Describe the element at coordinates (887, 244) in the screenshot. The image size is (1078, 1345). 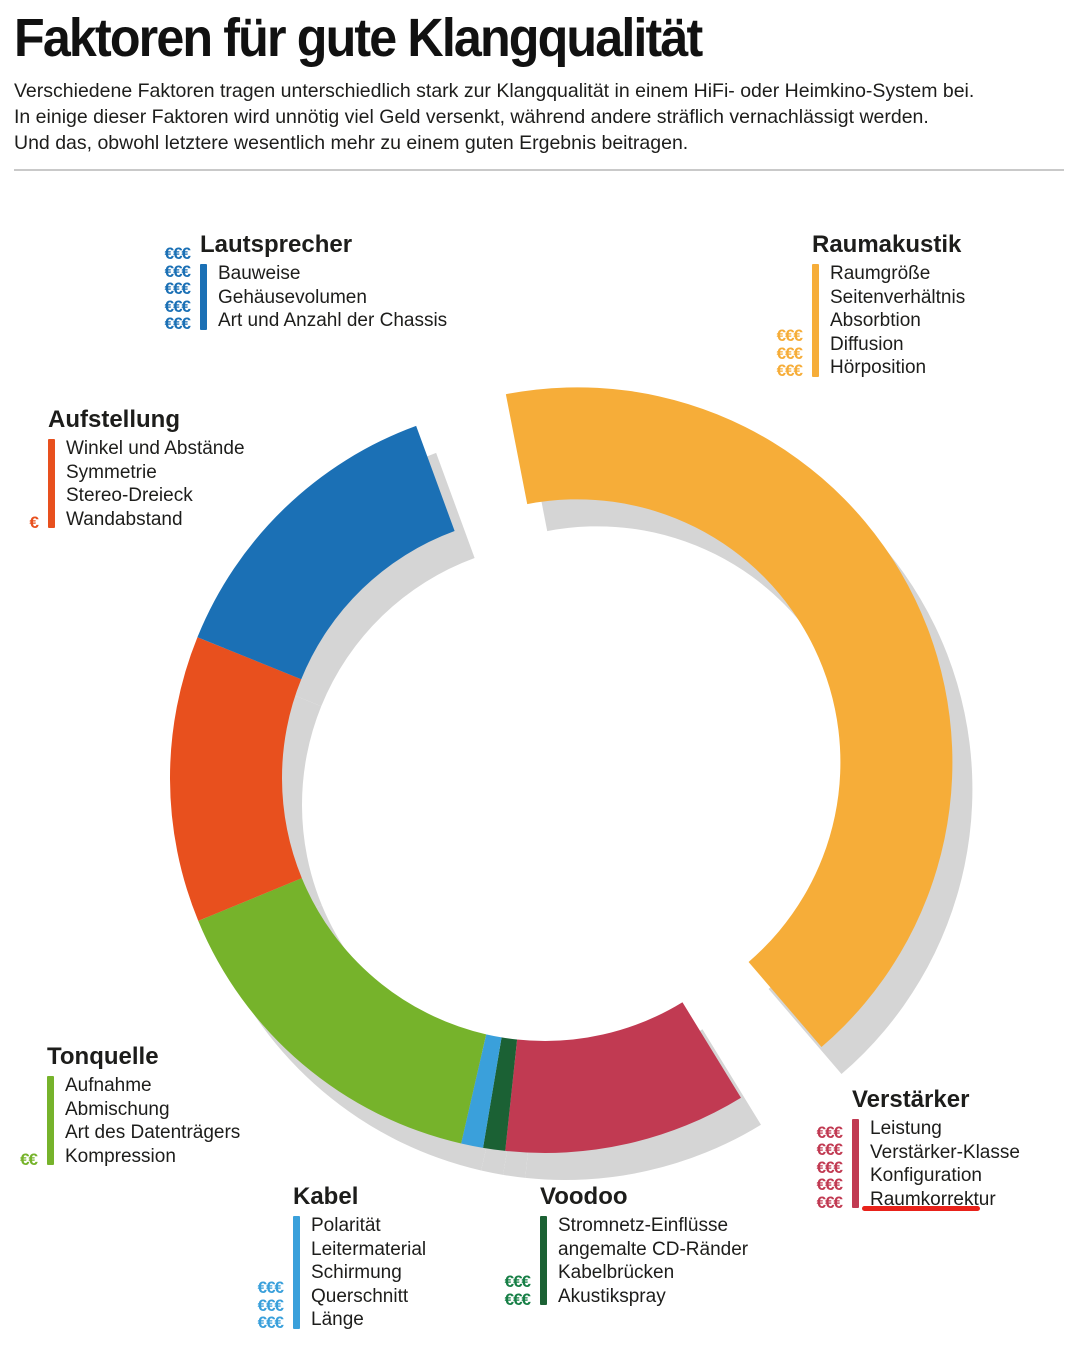
I see `category-title-raumakustik: Raumakustik` at that location.